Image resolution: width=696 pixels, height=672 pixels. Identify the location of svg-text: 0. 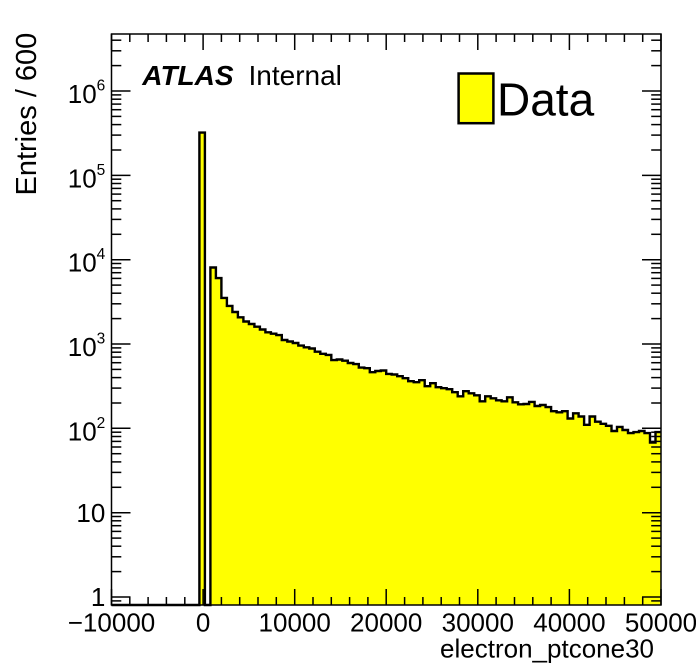
(203, 623).